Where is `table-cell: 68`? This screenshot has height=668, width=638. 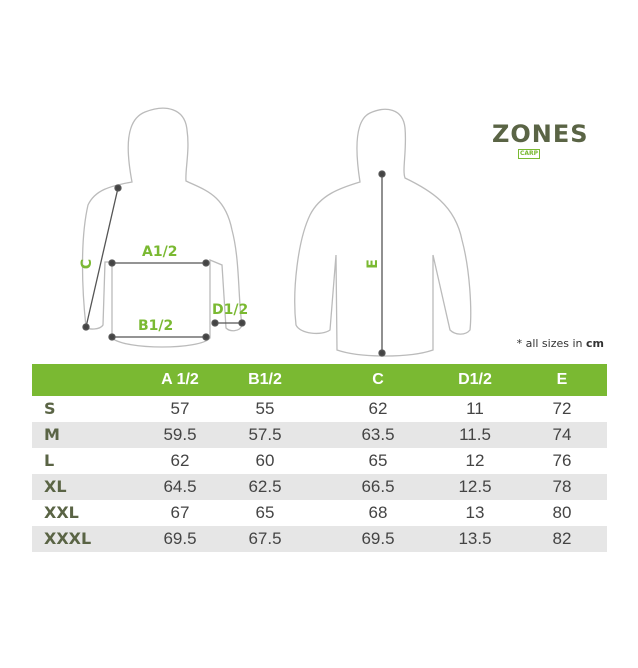 table-cell: 68 is located at coordinates (378, 512).